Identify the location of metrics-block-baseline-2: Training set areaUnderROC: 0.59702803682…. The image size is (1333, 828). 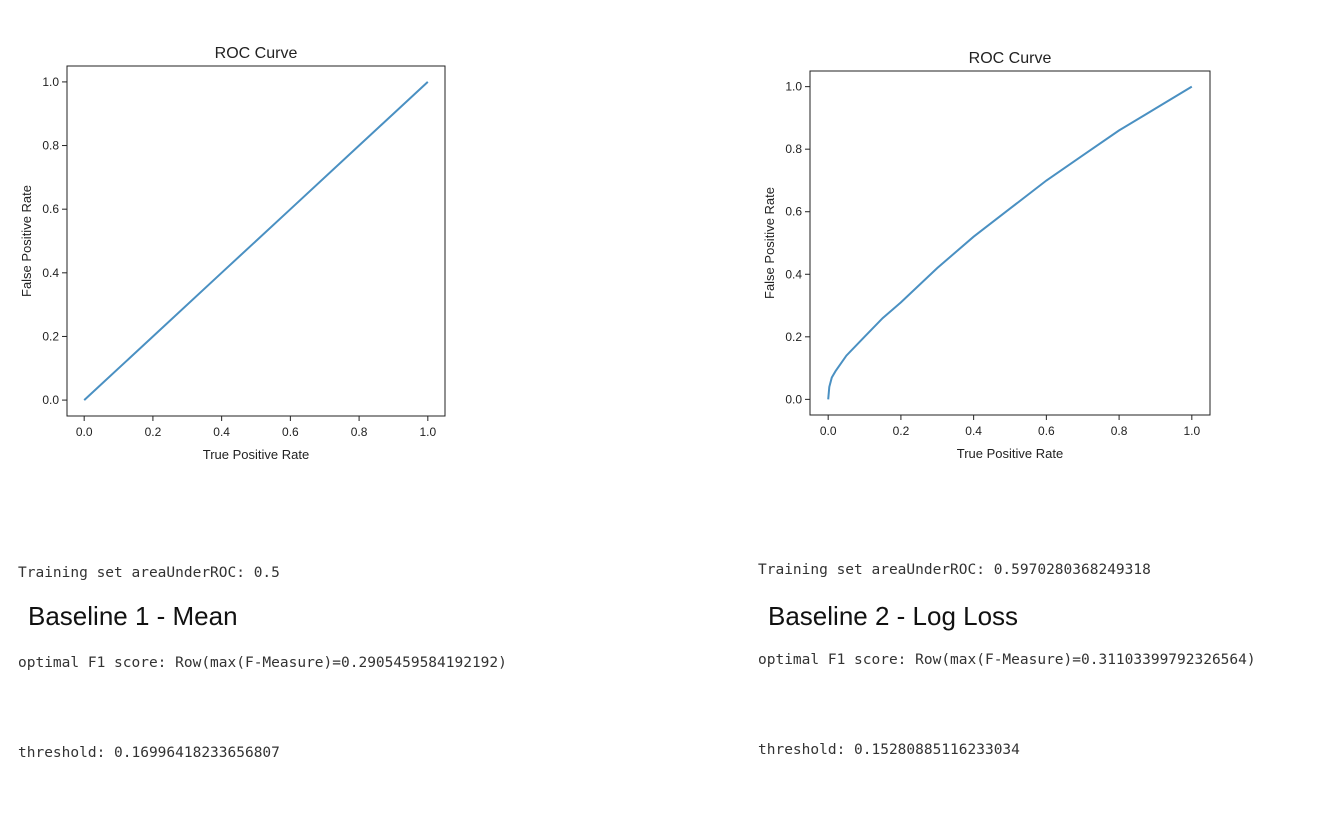
(1007, 660).